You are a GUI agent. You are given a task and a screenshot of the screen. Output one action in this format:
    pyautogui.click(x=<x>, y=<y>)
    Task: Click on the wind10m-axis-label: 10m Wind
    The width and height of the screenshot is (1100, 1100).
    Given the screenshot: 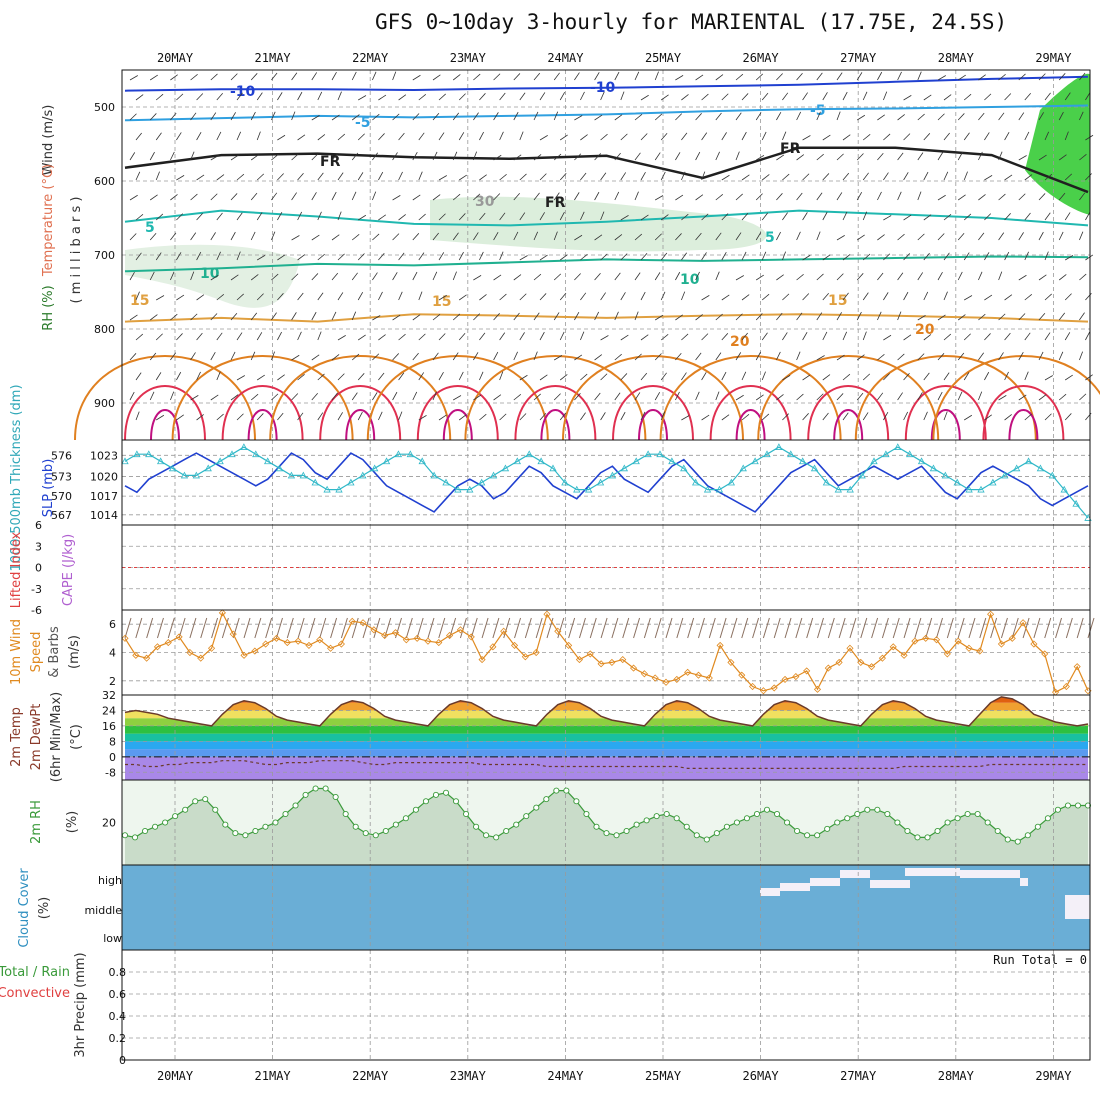 What is the action you would take?
    pyautogui.click(x=16, y=652)
    